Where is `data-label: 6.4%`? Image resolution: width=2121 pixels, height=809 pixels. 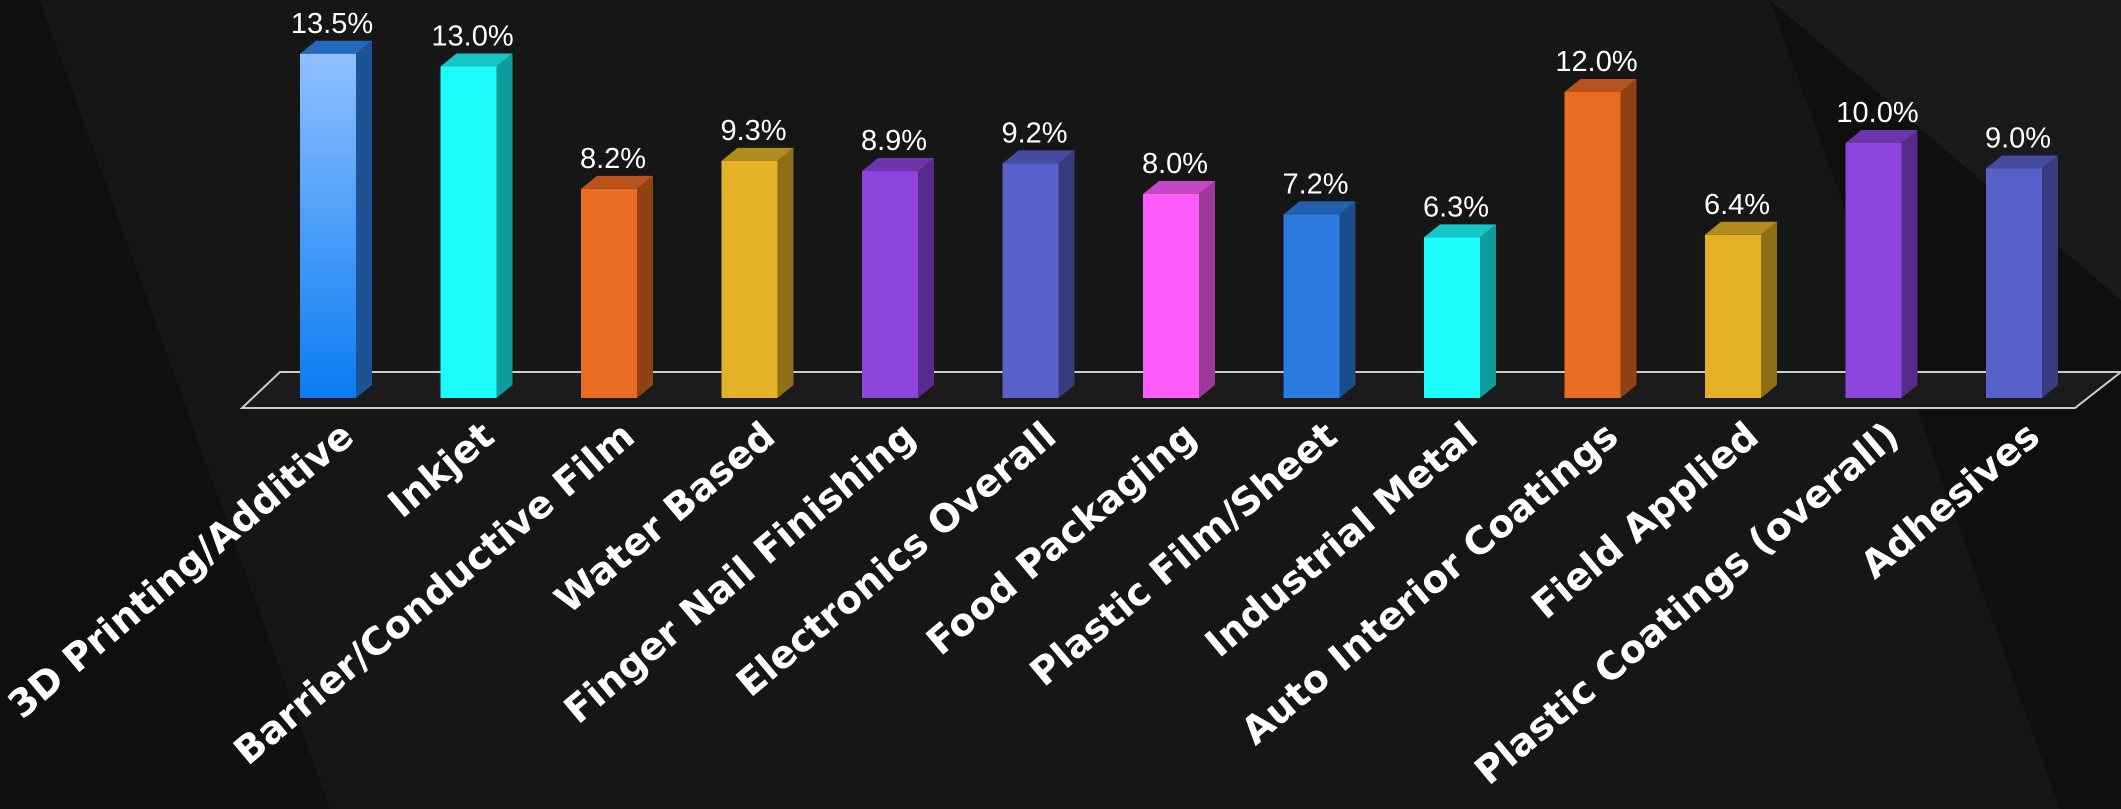 data-label: 6.4% is located at coordinates (1737, 205).